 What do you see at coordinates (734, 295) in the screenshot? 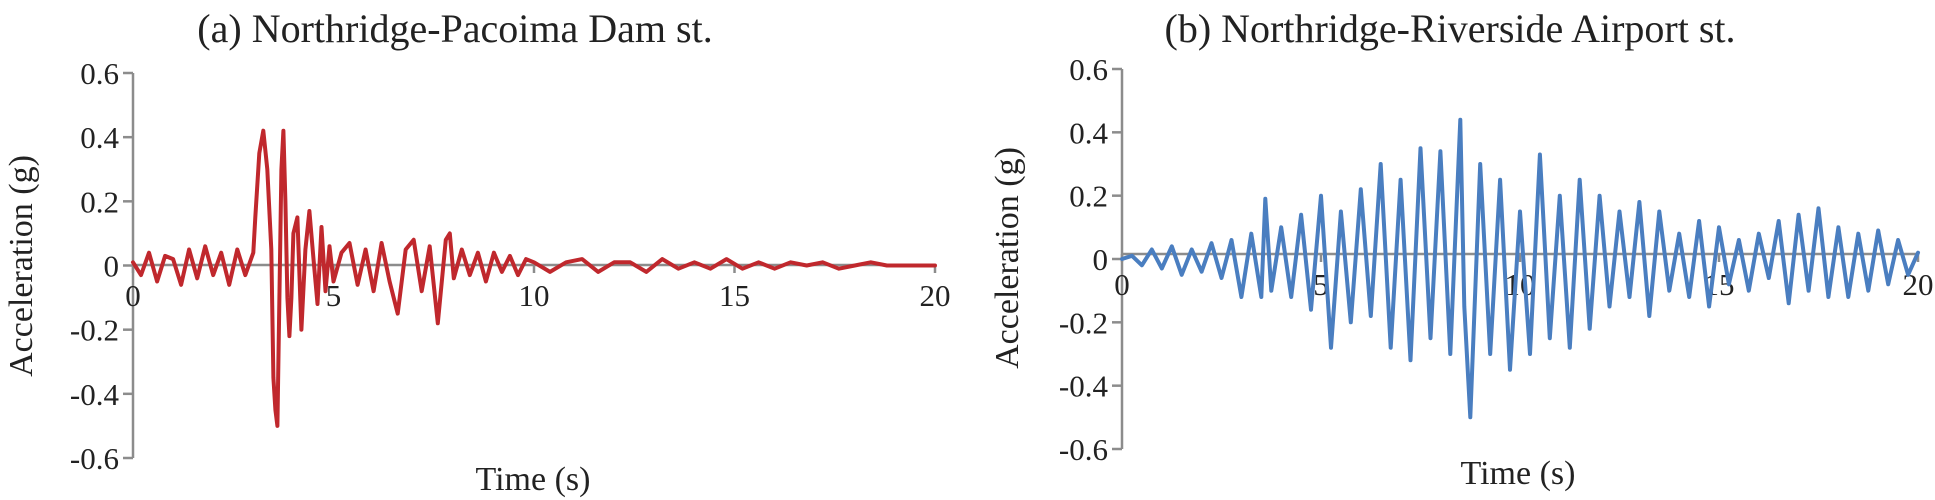
I see `x-tick-label: 15` at bounding box center [734, 295].